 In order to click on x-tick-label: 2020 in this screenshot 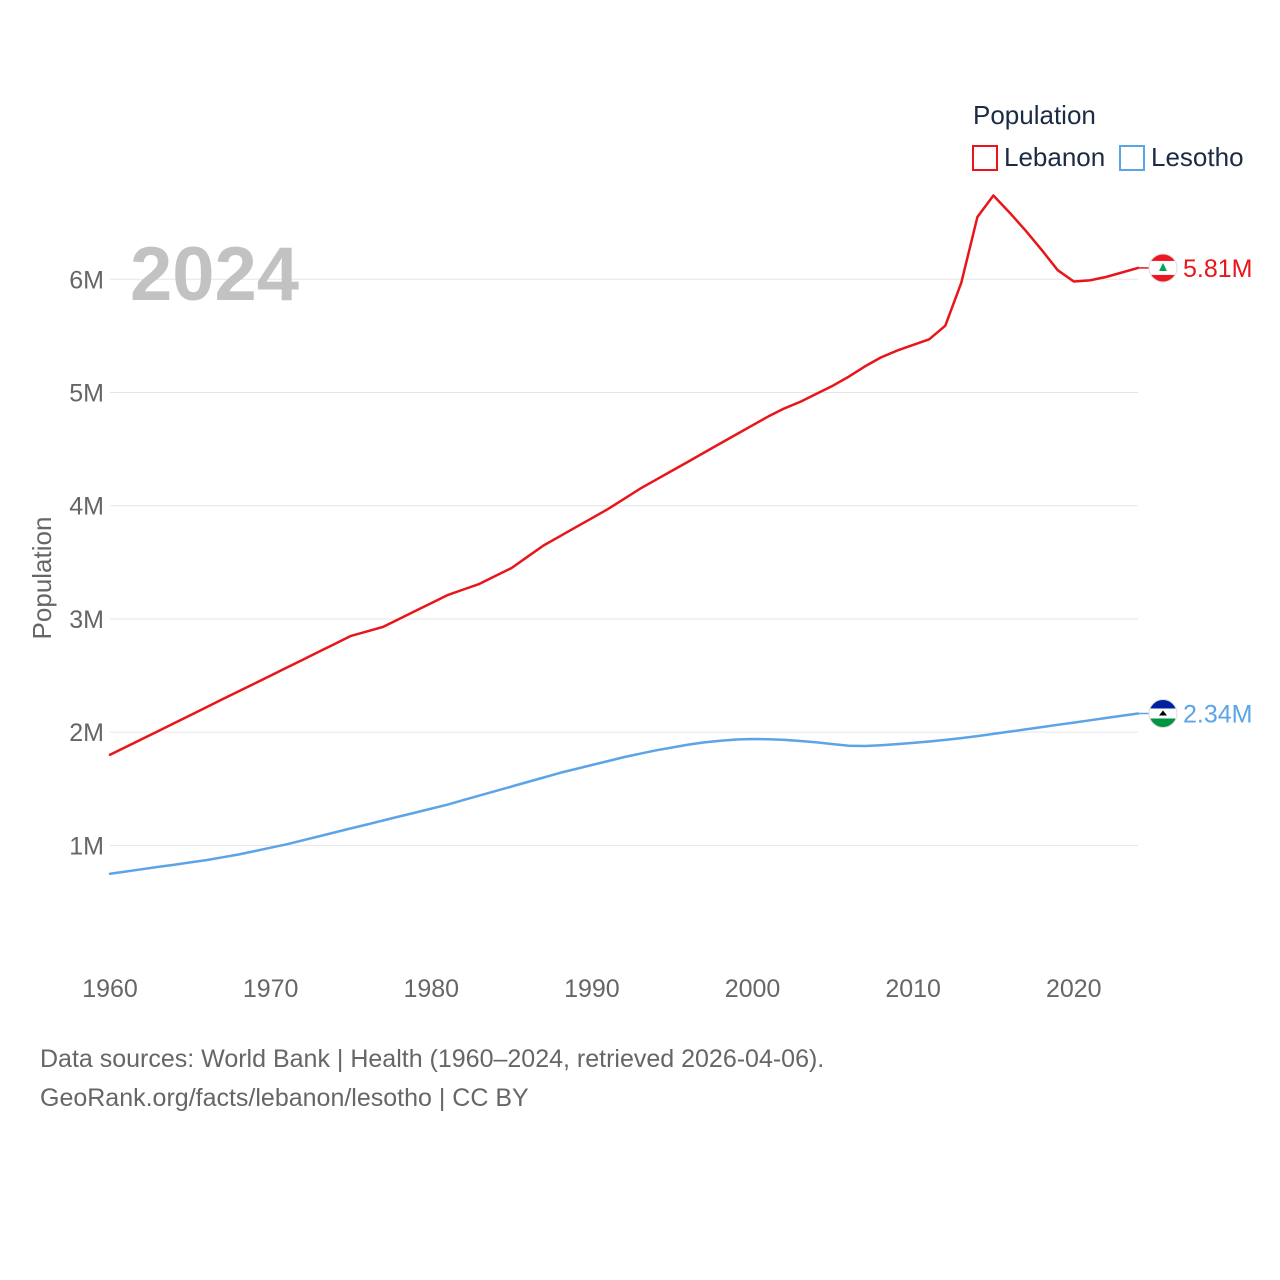, I will do `click(1074, 989)`.